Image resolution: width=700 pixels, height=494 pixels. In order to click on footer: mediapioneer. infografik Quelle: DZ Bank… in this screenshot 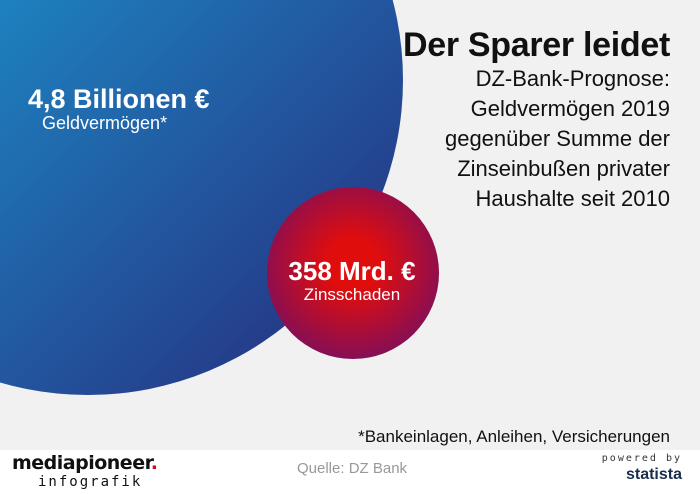, I will do `click(350, 472)`.